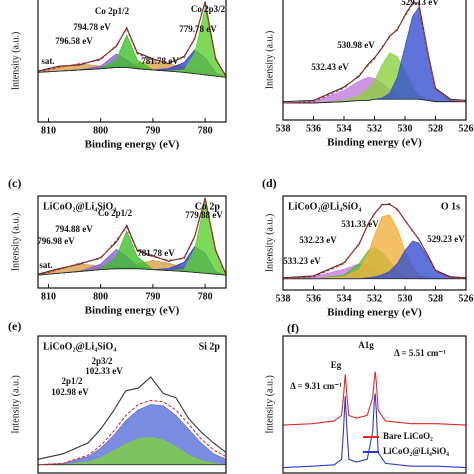 The image size is (474, 474). What do you see at coordinates (208, 9) in the screenshot?
I see `annotation: Co 2p3/2` at bounding box center [208, 9].